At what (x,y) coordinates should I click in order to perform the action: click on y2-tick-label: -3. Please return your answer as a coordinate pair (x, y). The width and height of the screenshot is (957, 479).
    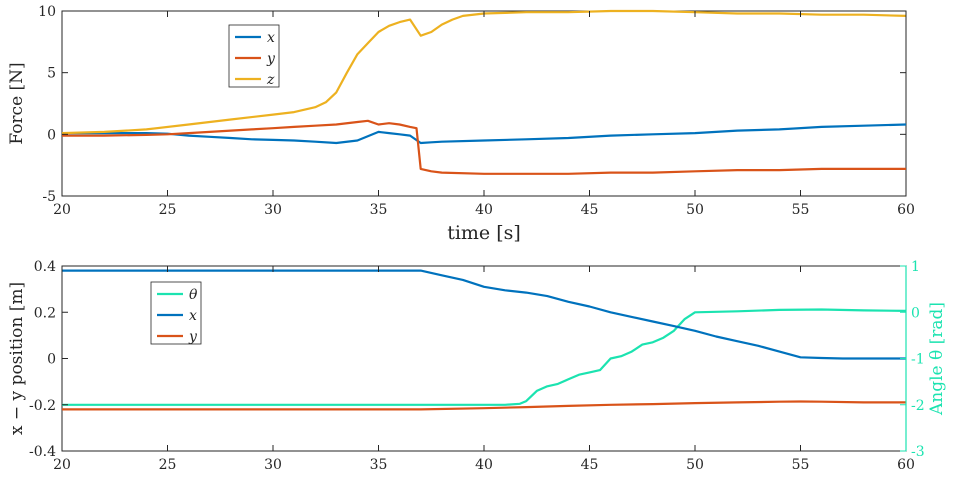
    Looking at the image, I should click on (918, 452).